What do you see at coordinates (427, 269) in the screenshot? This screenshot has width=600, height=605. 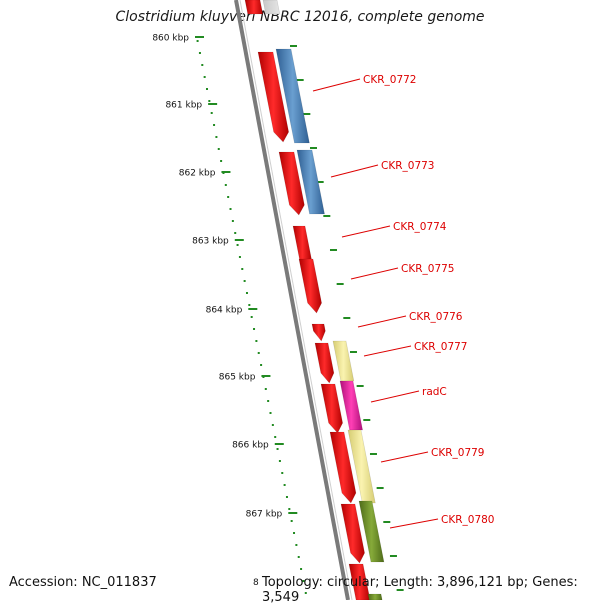 I see `gene-label: CKR_0775` at bounding box center [427, 269].